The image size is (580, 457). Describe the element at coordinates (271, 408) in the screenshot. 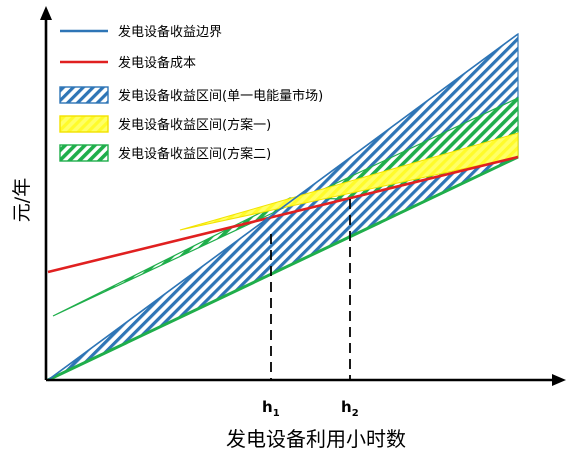

I see `tick-h1: h1` at that location.